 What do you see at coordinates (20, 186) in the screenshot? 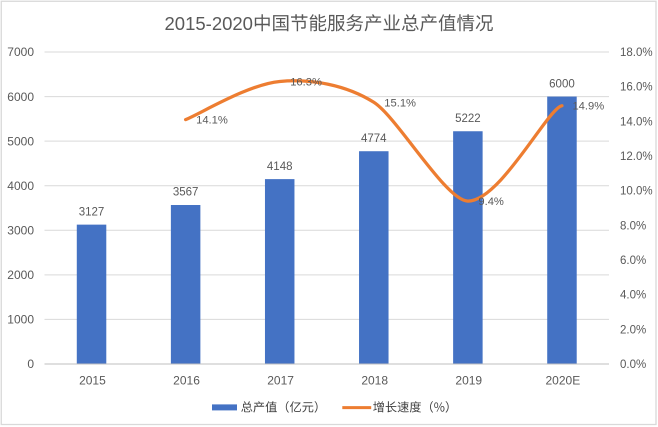
I see `svg-text: 4000` at bounding box center [20, 186].